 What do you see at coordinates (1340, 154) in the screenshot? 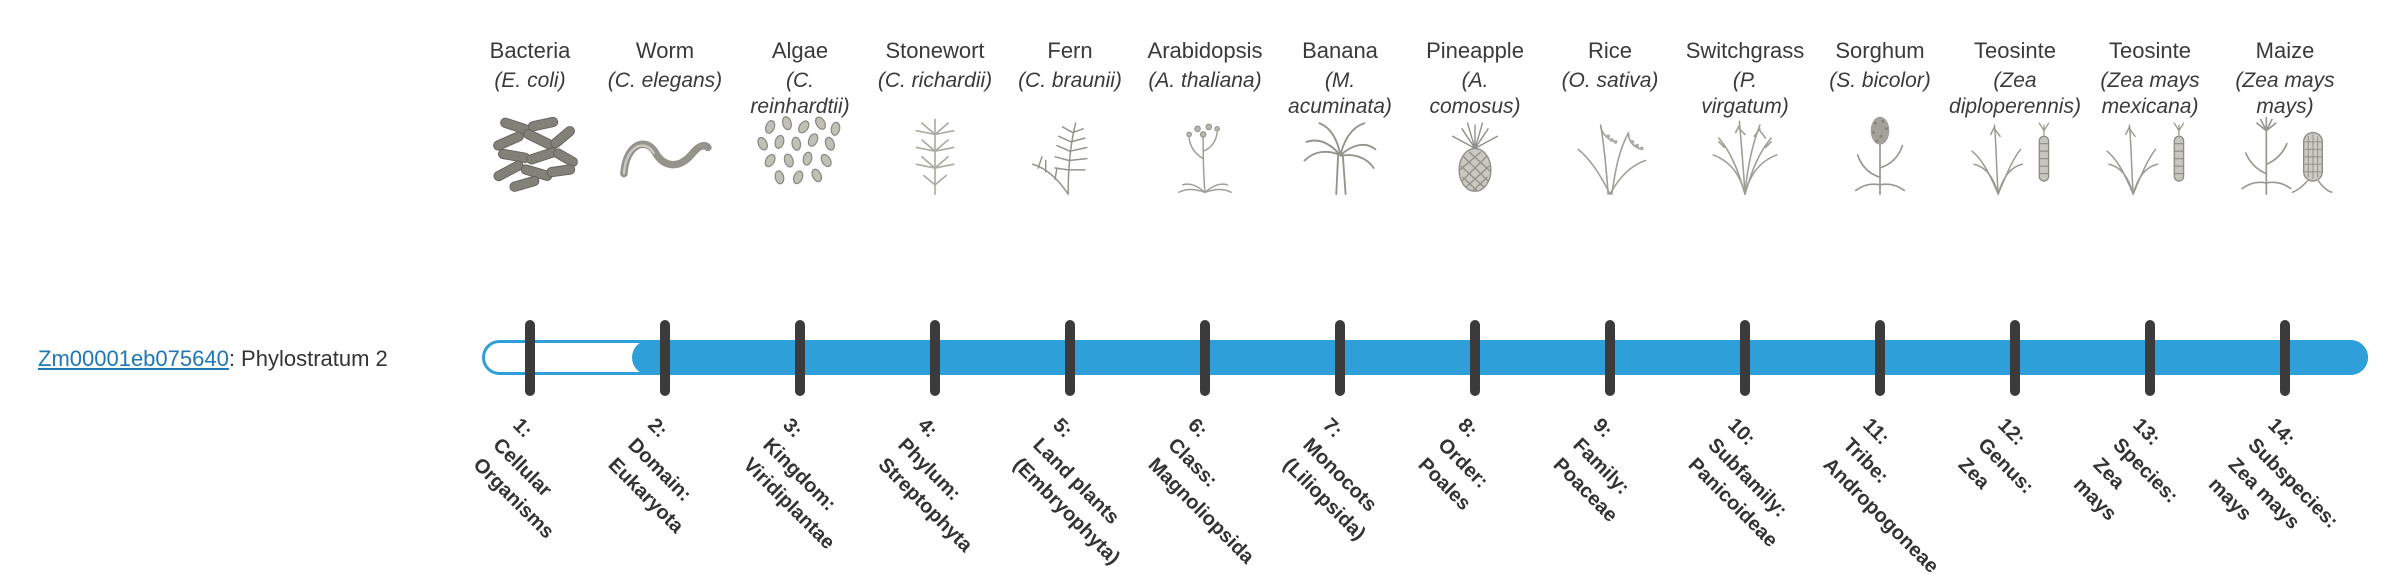
I see `banana-plant-icon` at bounding box center [1340, 154].